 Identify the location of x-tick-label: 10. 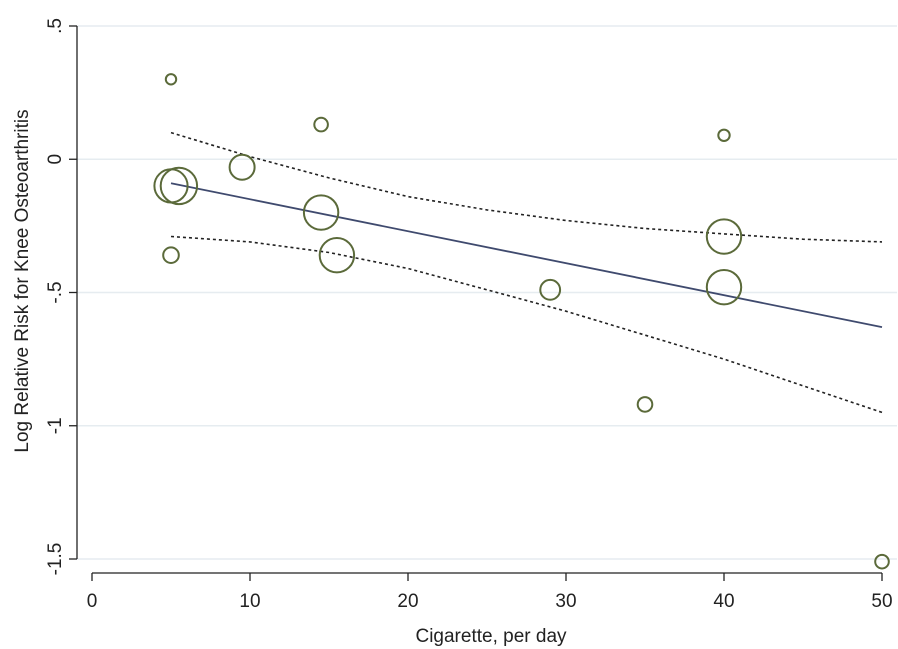
(249, 601).